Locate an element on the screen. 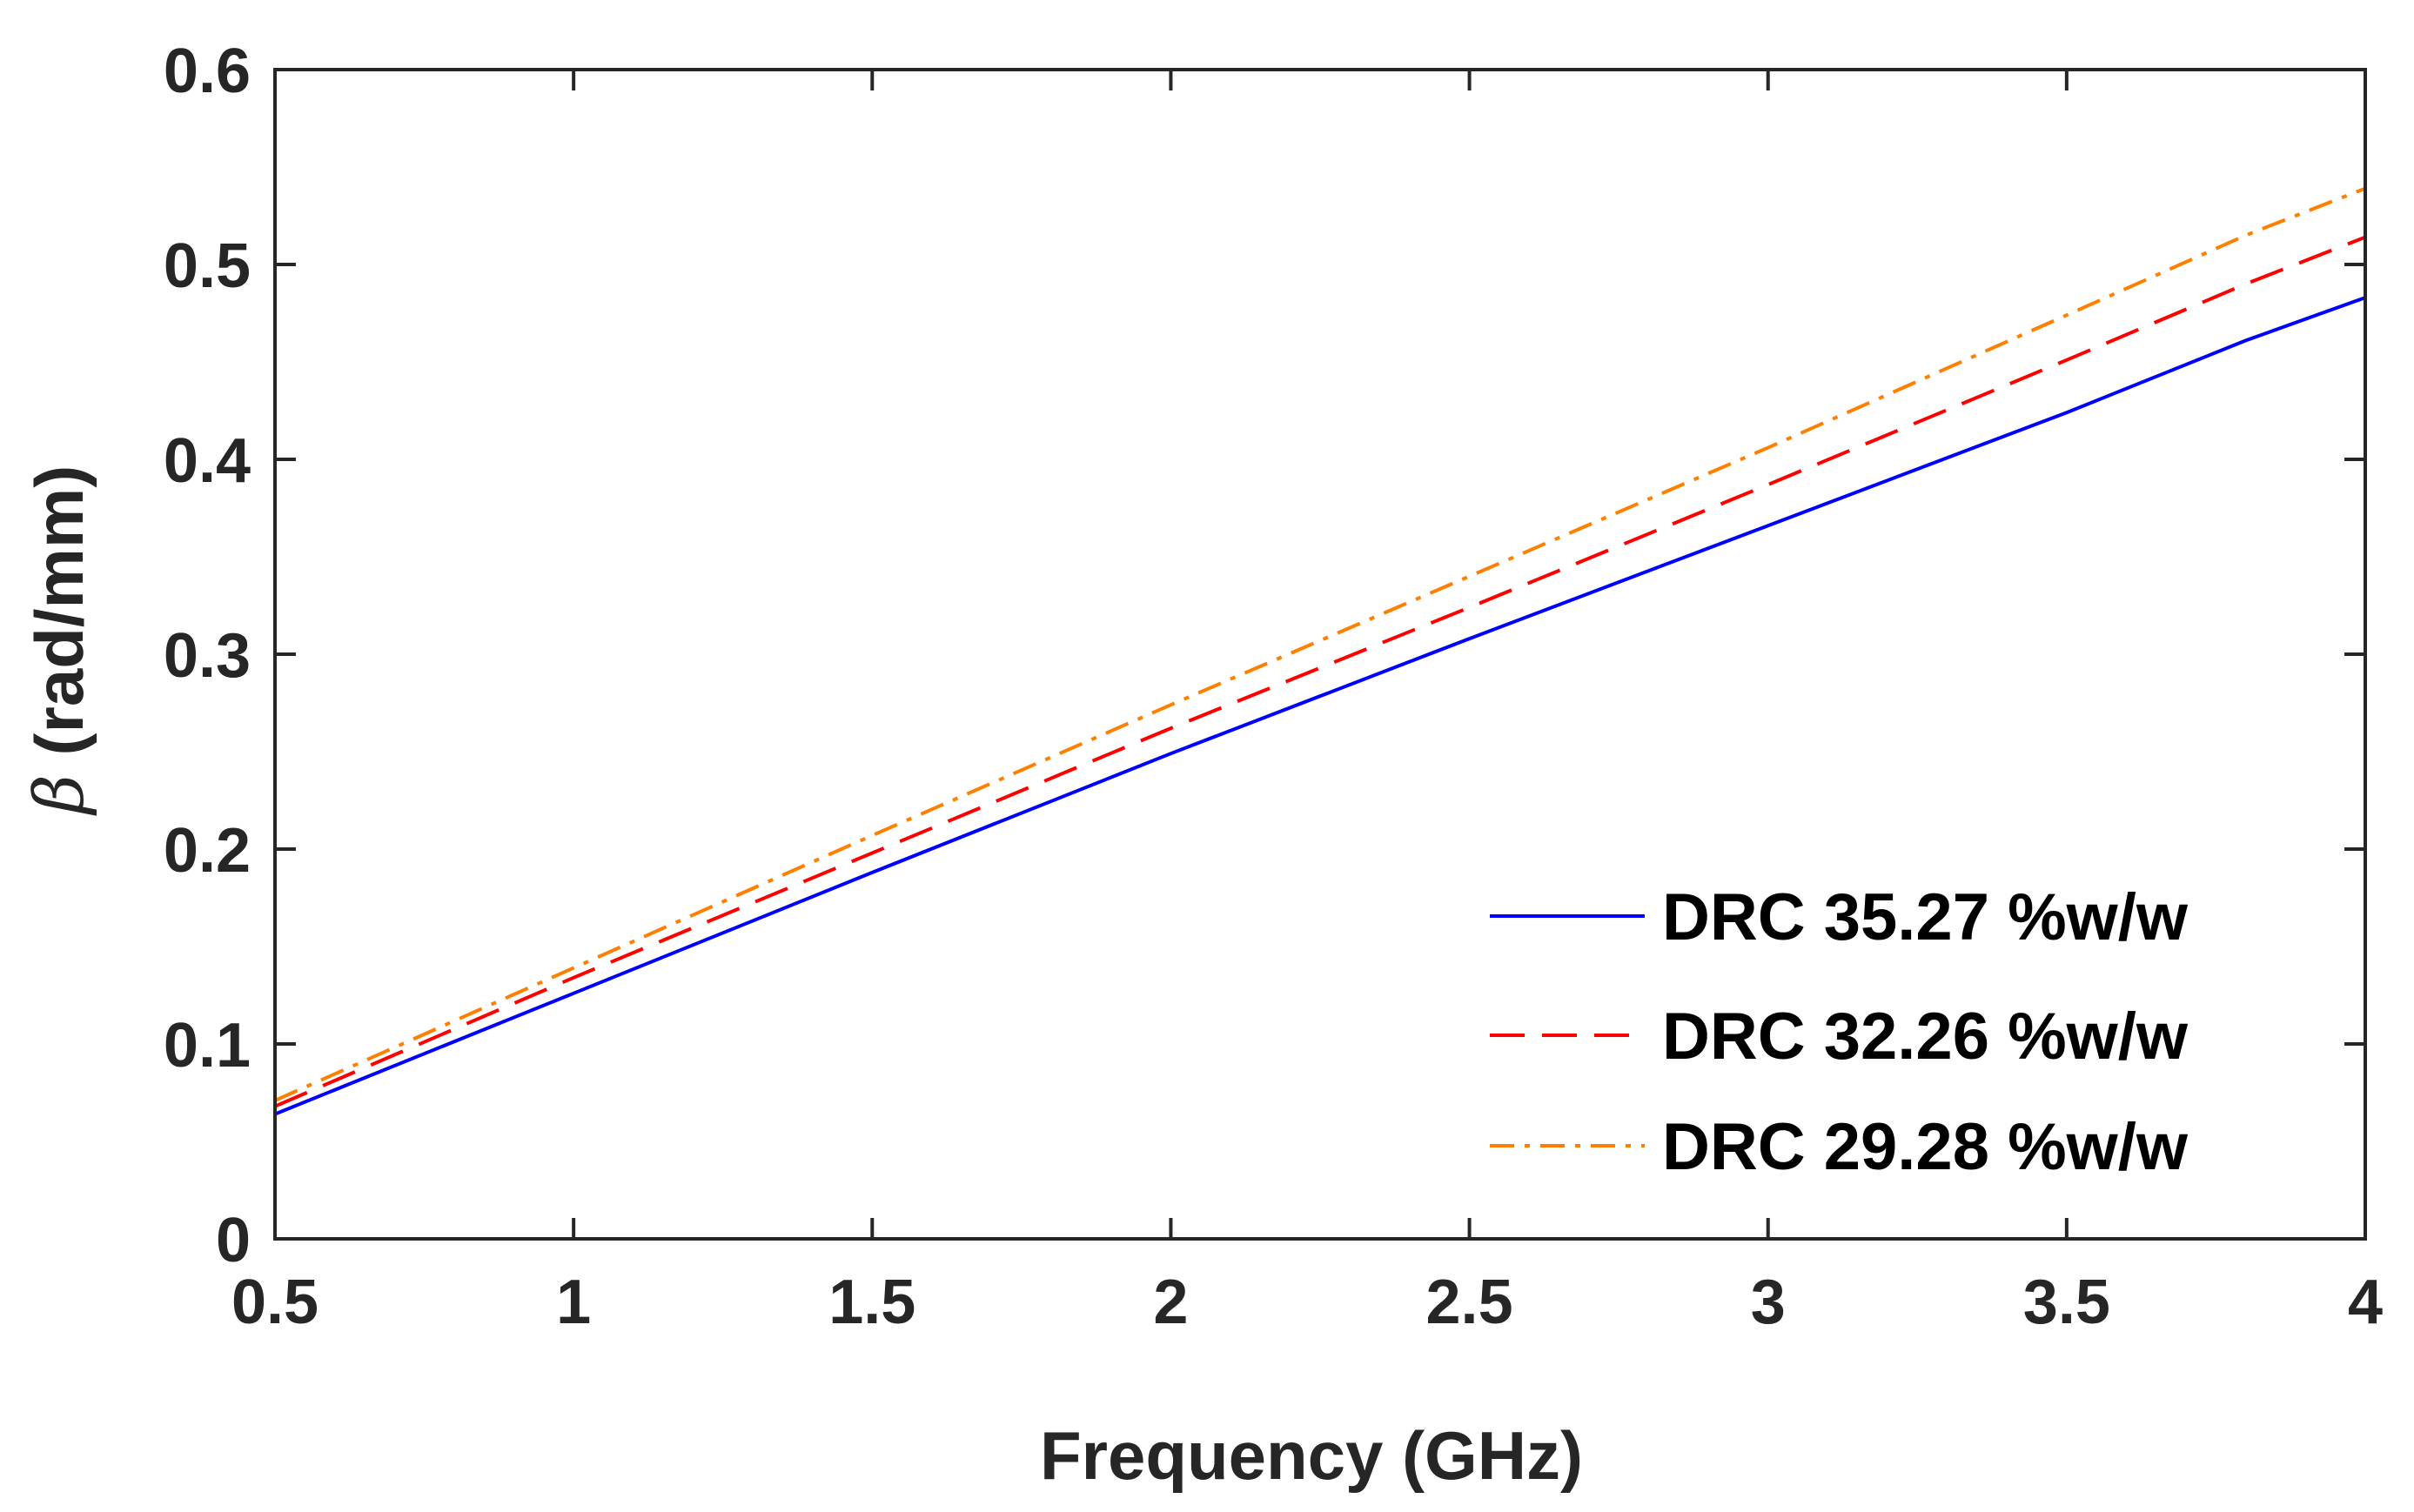 This screenshot has width=2414, height=1512. y-tick-label: 0 is located at coordinates (233, 1240).